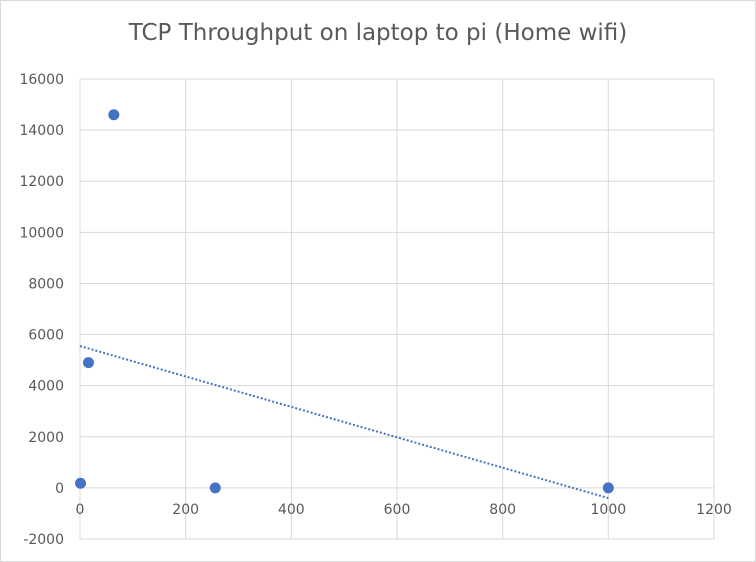 The image size is (756, 562). Describe the element at coordinates (46, 284) in the screenshot. I see `y-tick-label: 8000` at that location.